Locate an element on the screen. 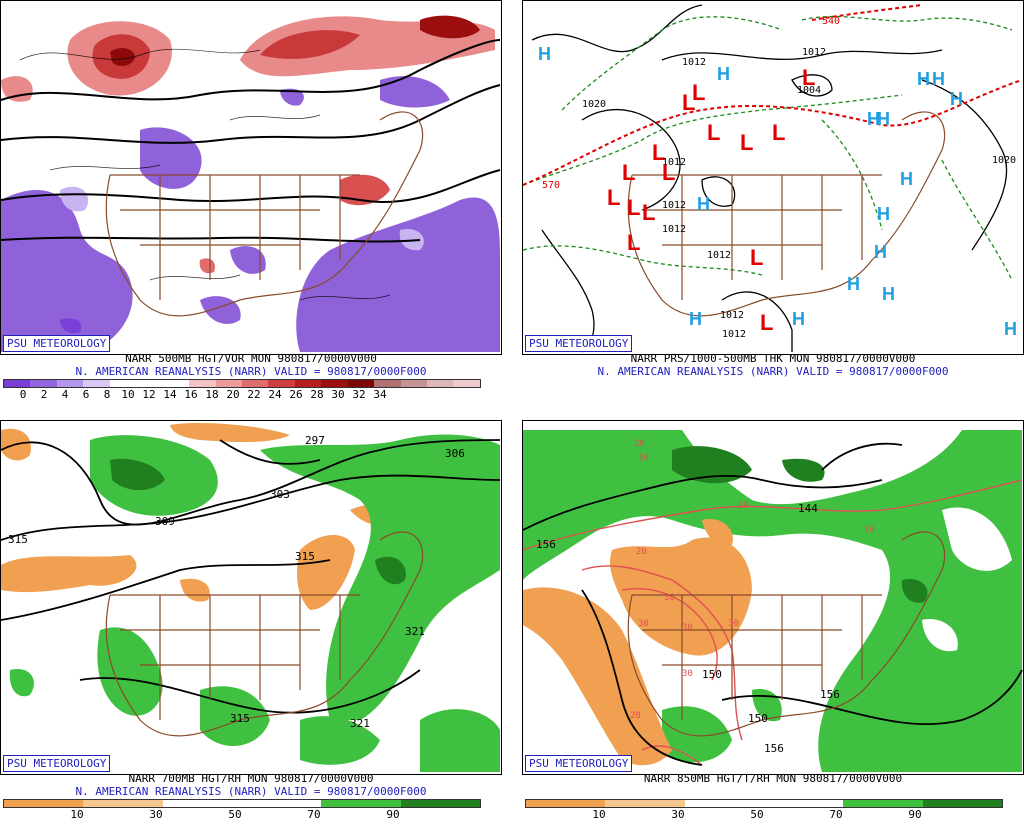 This screenshot has height=821, width=1024. colorbar-tick-label: 18 is located at coordinates (212, 394).